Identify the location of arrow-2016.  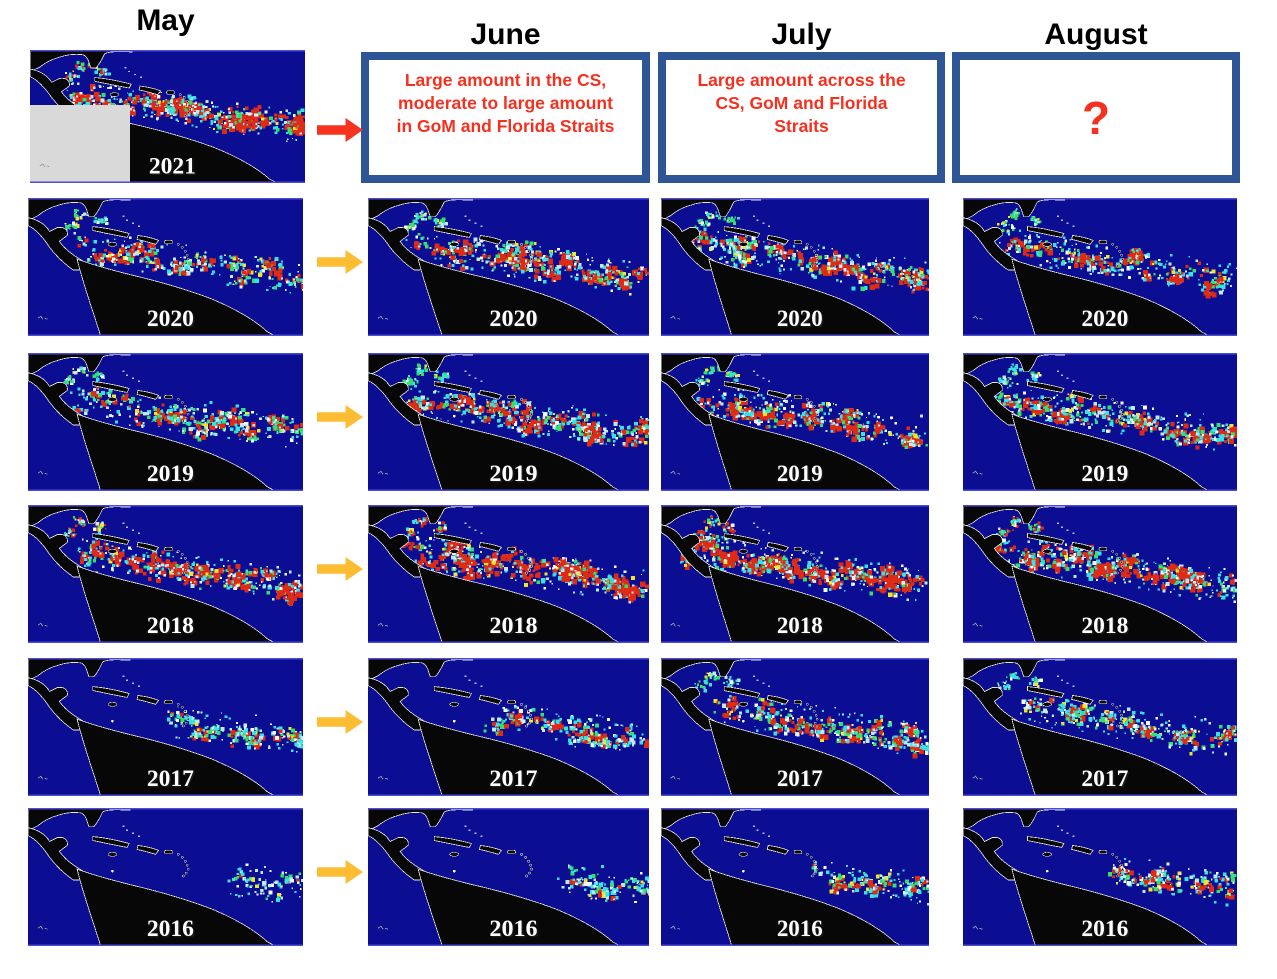
(340, 872).